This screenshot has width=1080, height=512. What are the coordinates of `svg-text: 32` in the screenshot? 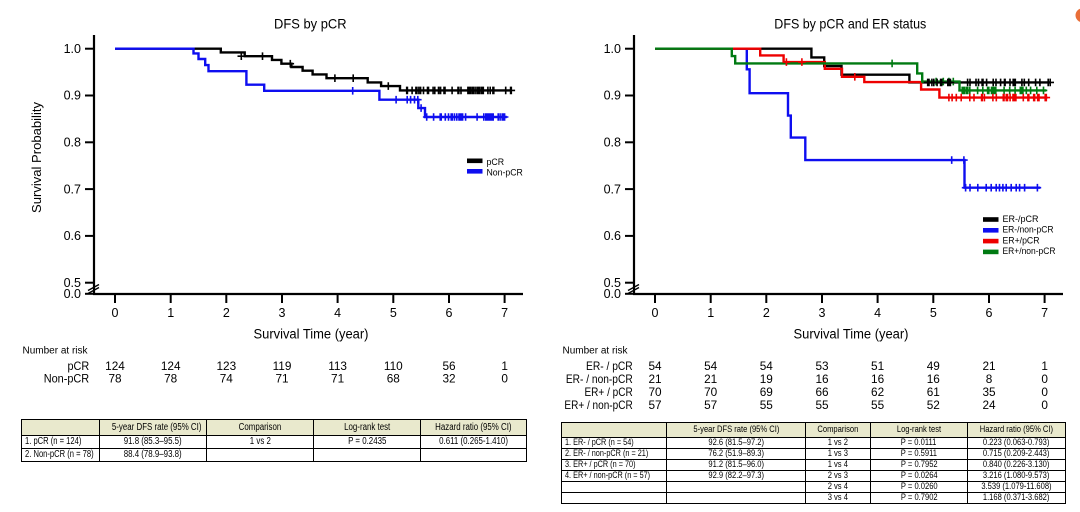 It's located at (448, 379).